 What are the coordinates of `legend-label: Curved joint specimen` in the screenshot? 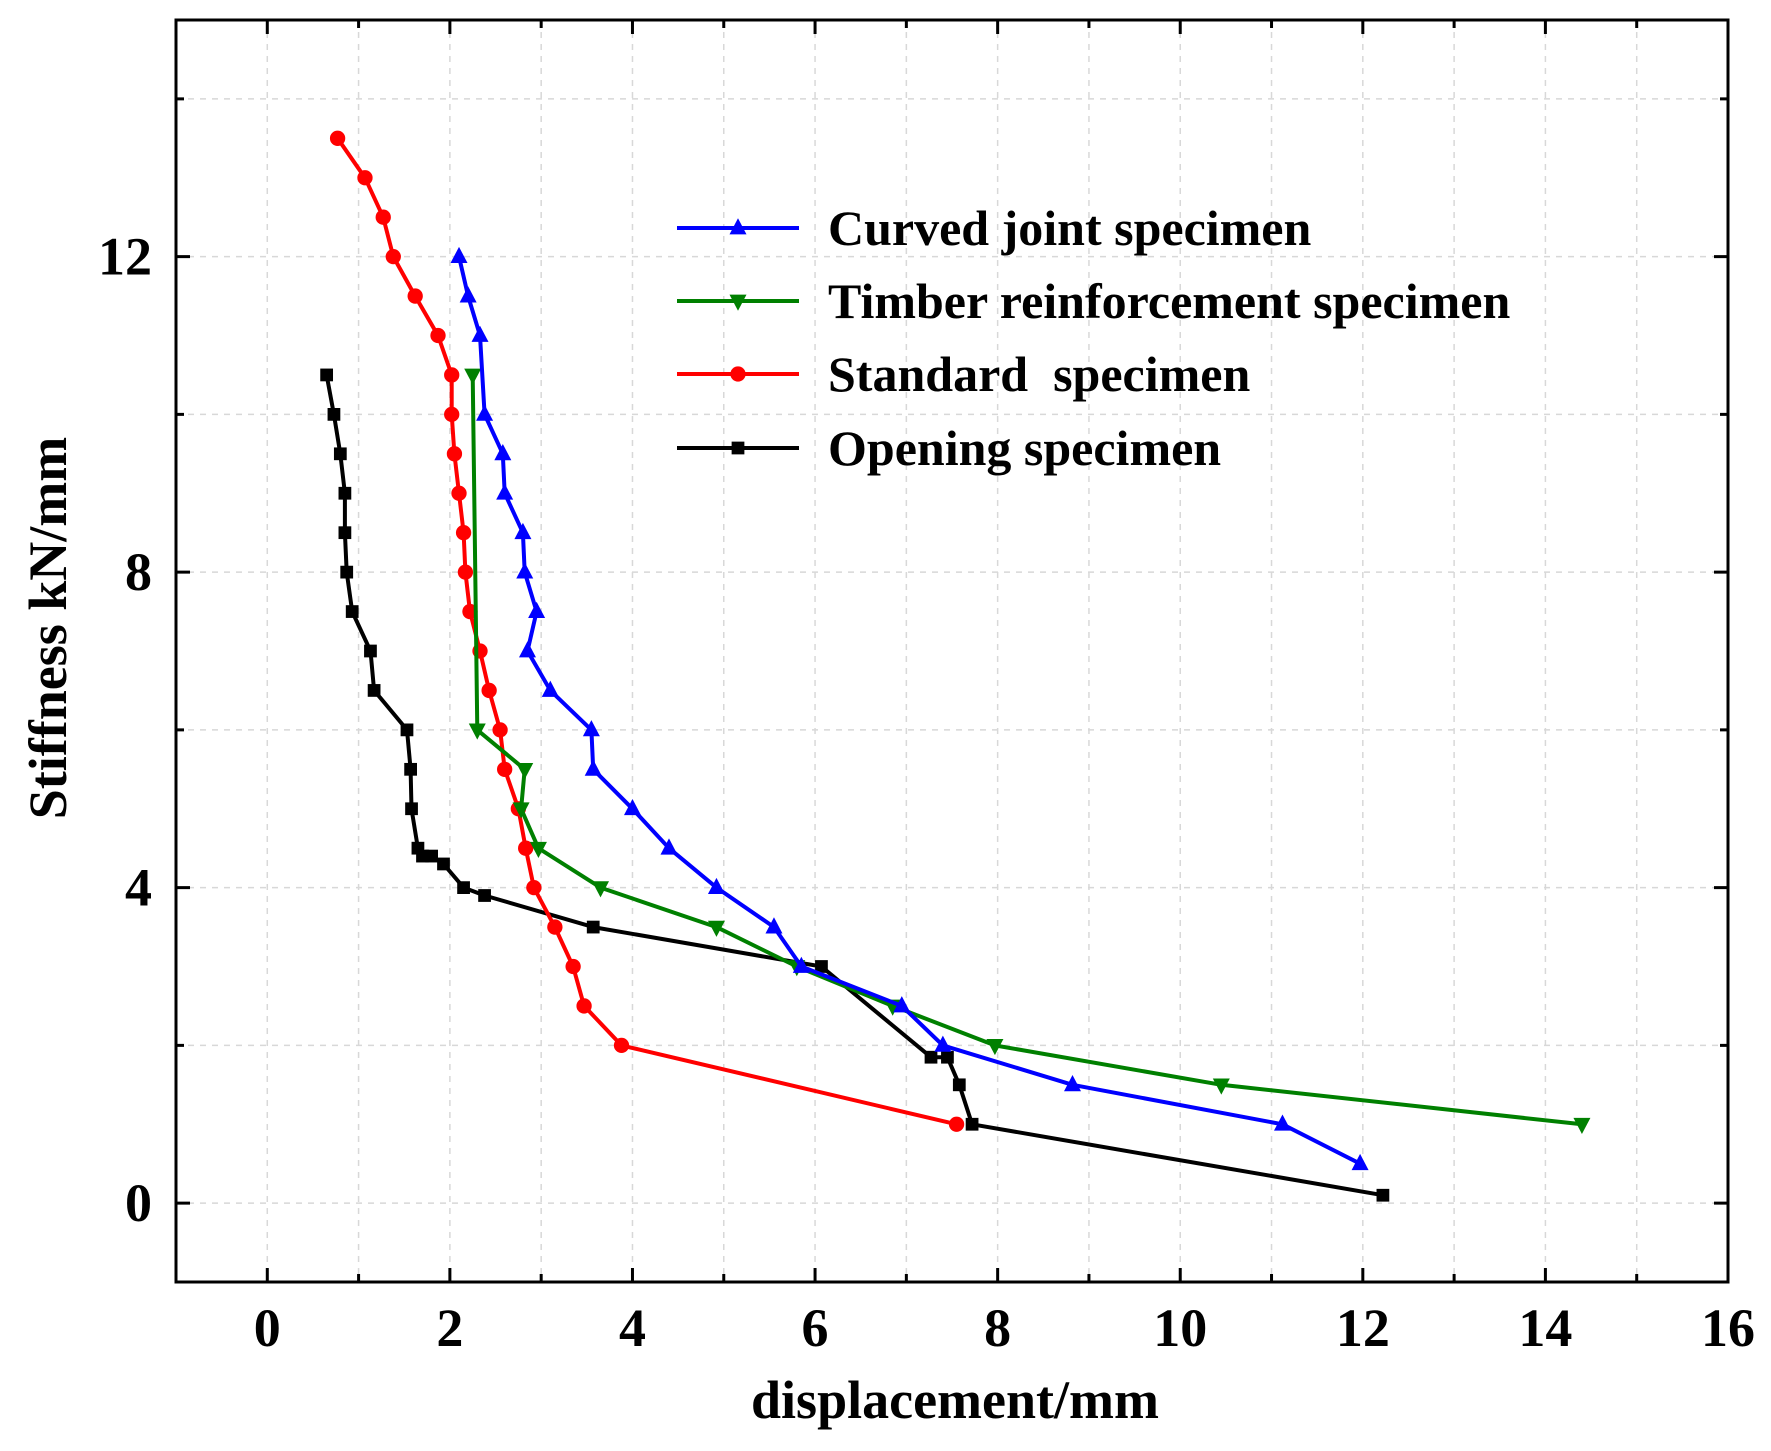 It's located at (1069, 228).